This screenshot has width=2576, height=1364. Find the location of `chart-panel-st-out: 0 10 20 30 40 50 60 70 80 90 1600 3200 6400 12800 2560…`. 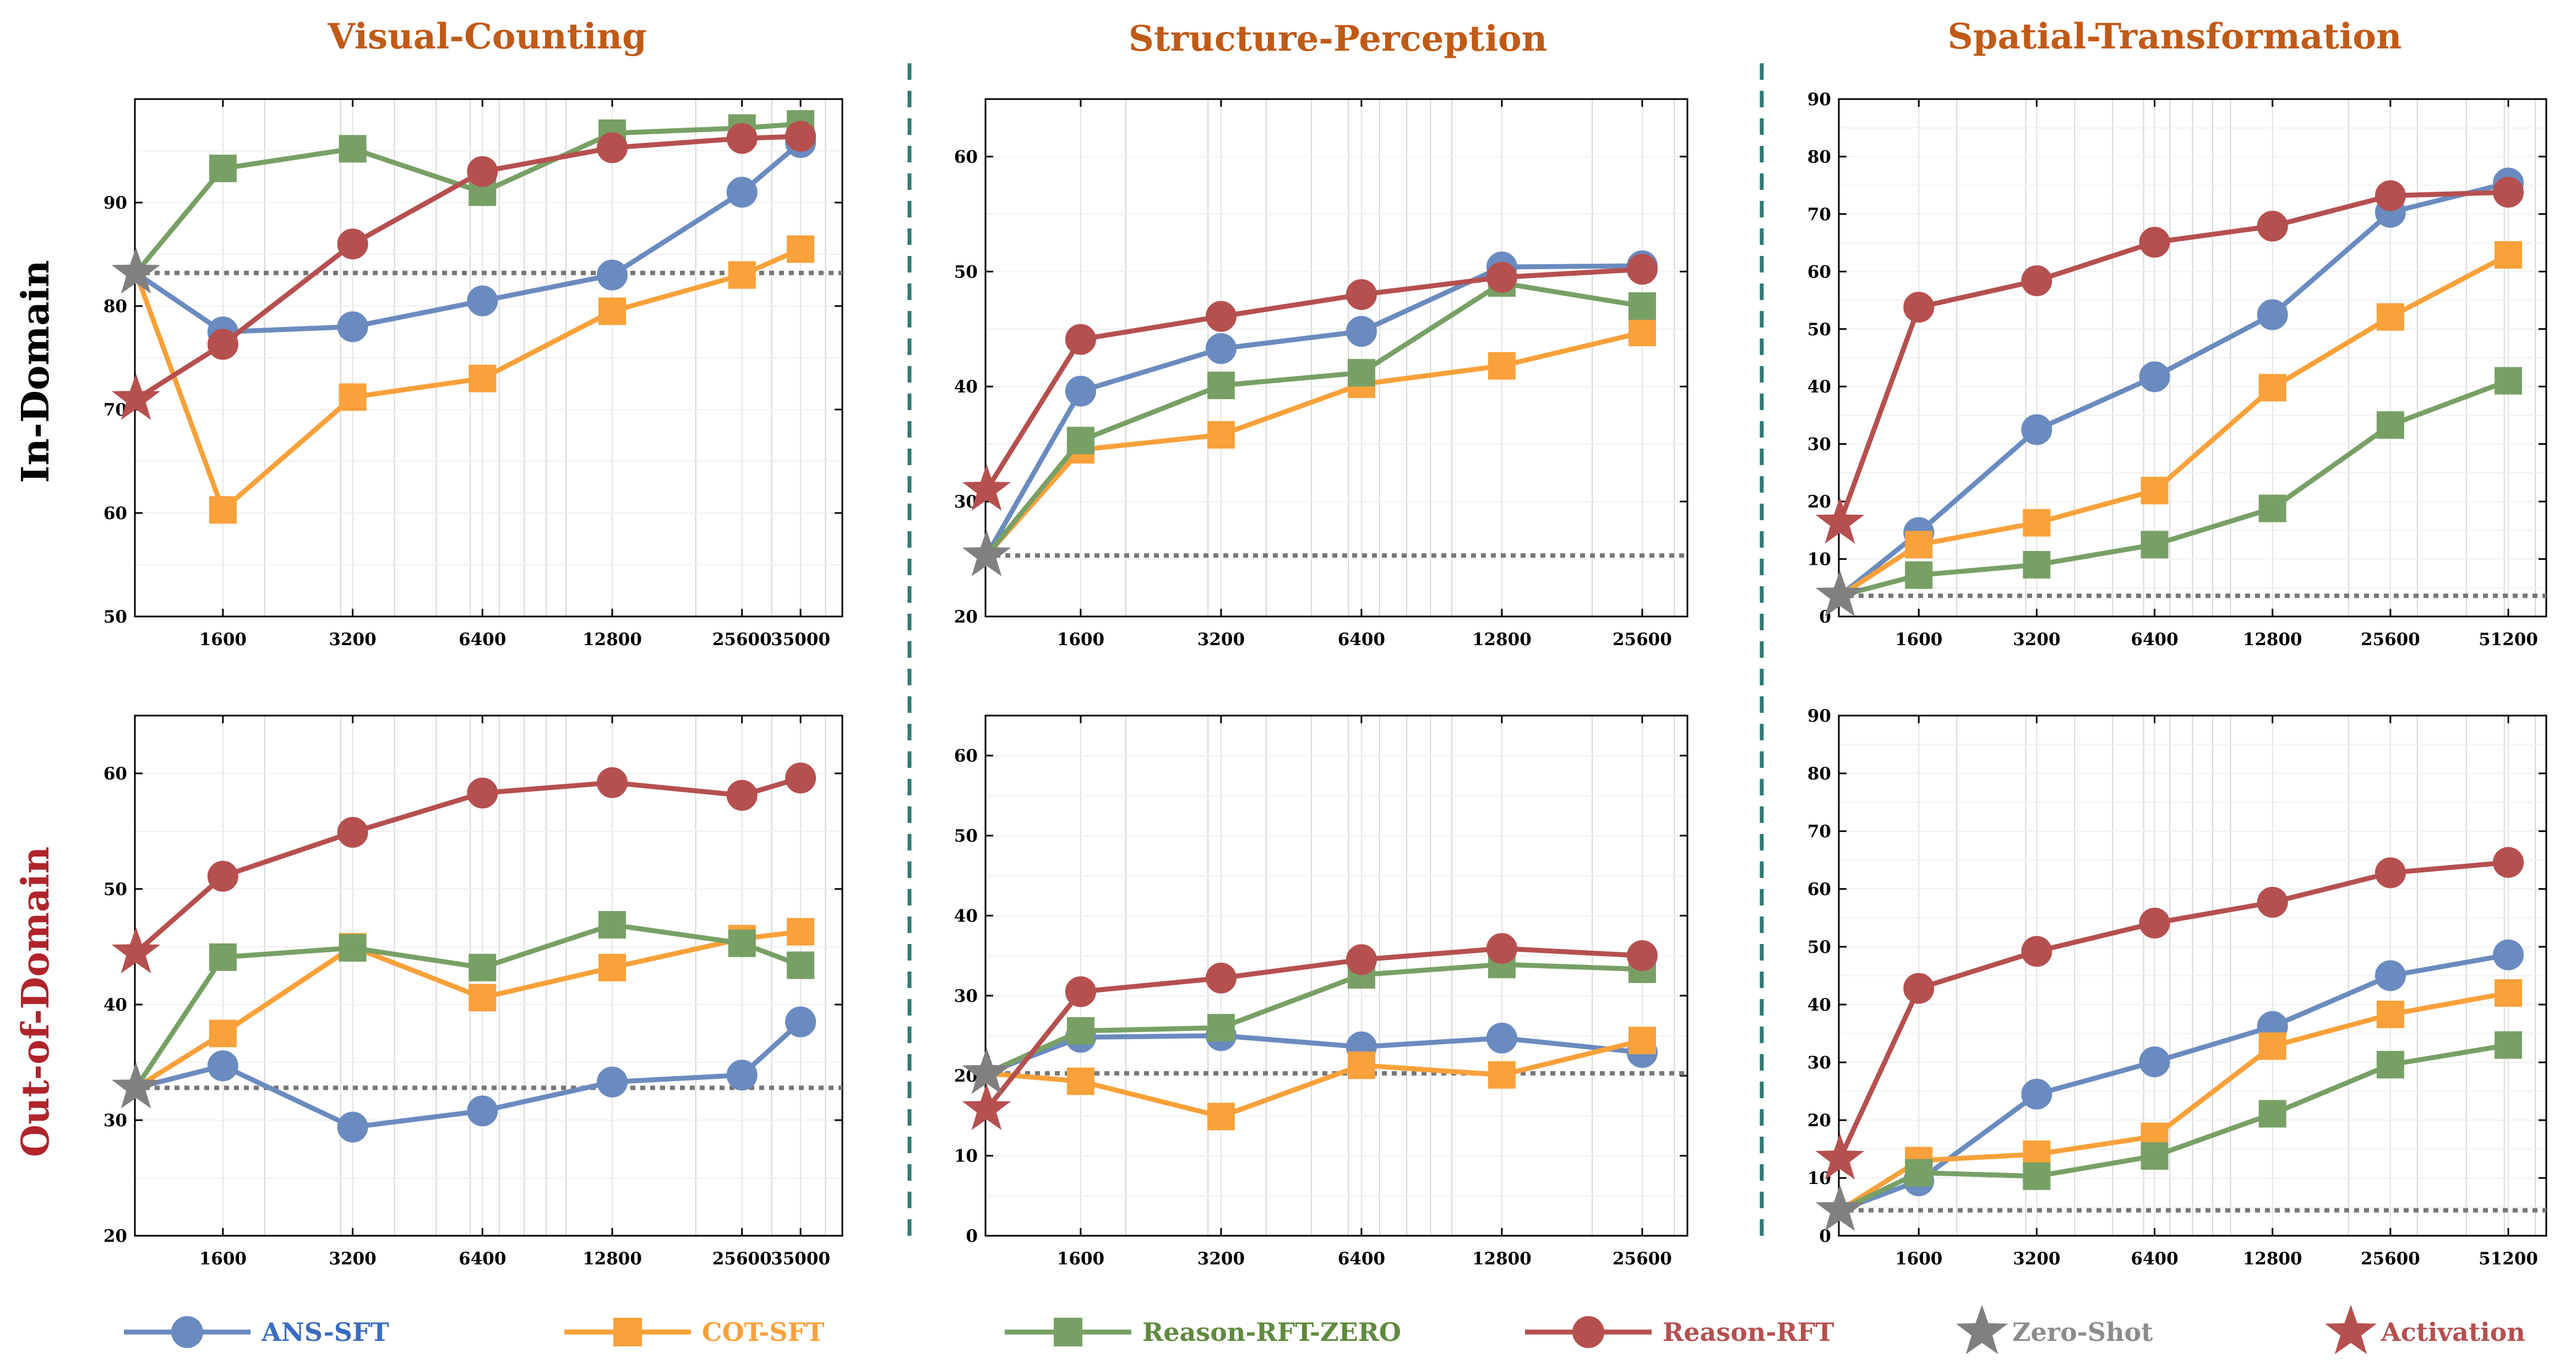

chart-panel-st-out: 0 10 20 30 40 50 60 70 80 90 1600 3200 6400 12800 2560… is located at coordinates (2177, 987).